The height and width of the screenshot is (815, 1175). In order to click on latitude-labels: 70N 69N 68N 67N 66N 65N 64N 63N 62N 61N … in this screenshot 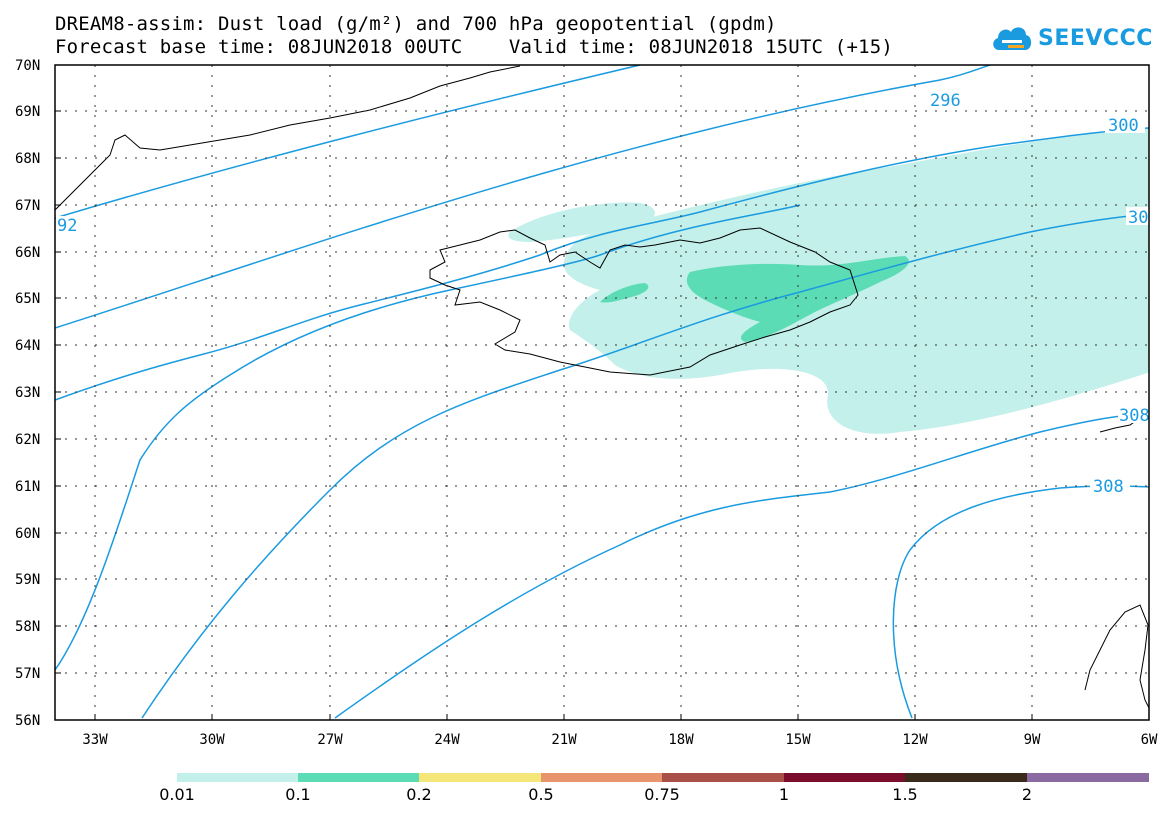, I will do `click(27, 393)`.